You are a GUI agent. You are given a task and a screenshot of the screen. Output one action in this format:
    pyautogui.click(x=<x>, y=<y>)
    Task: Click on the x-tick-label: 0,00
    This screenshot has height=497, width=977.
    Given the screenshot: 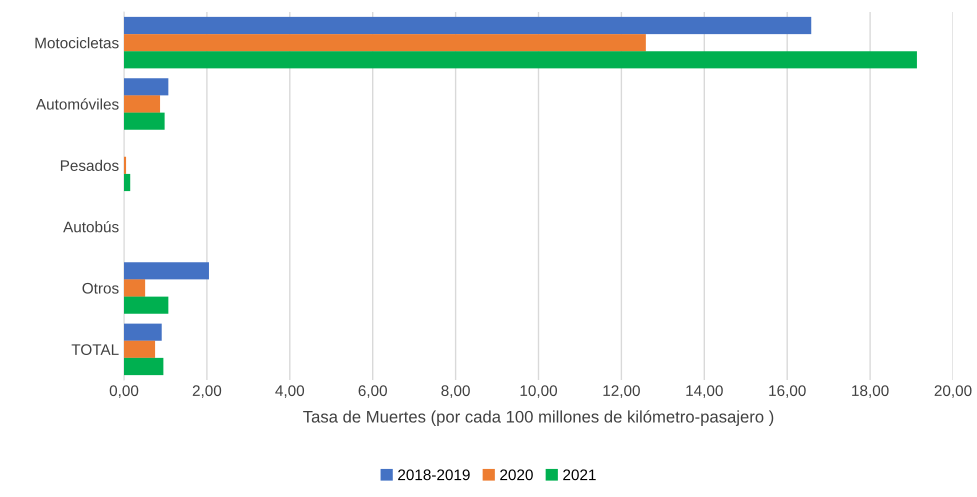 What is the action you would take?
    pyautogui.click(x=124, y=391)
    